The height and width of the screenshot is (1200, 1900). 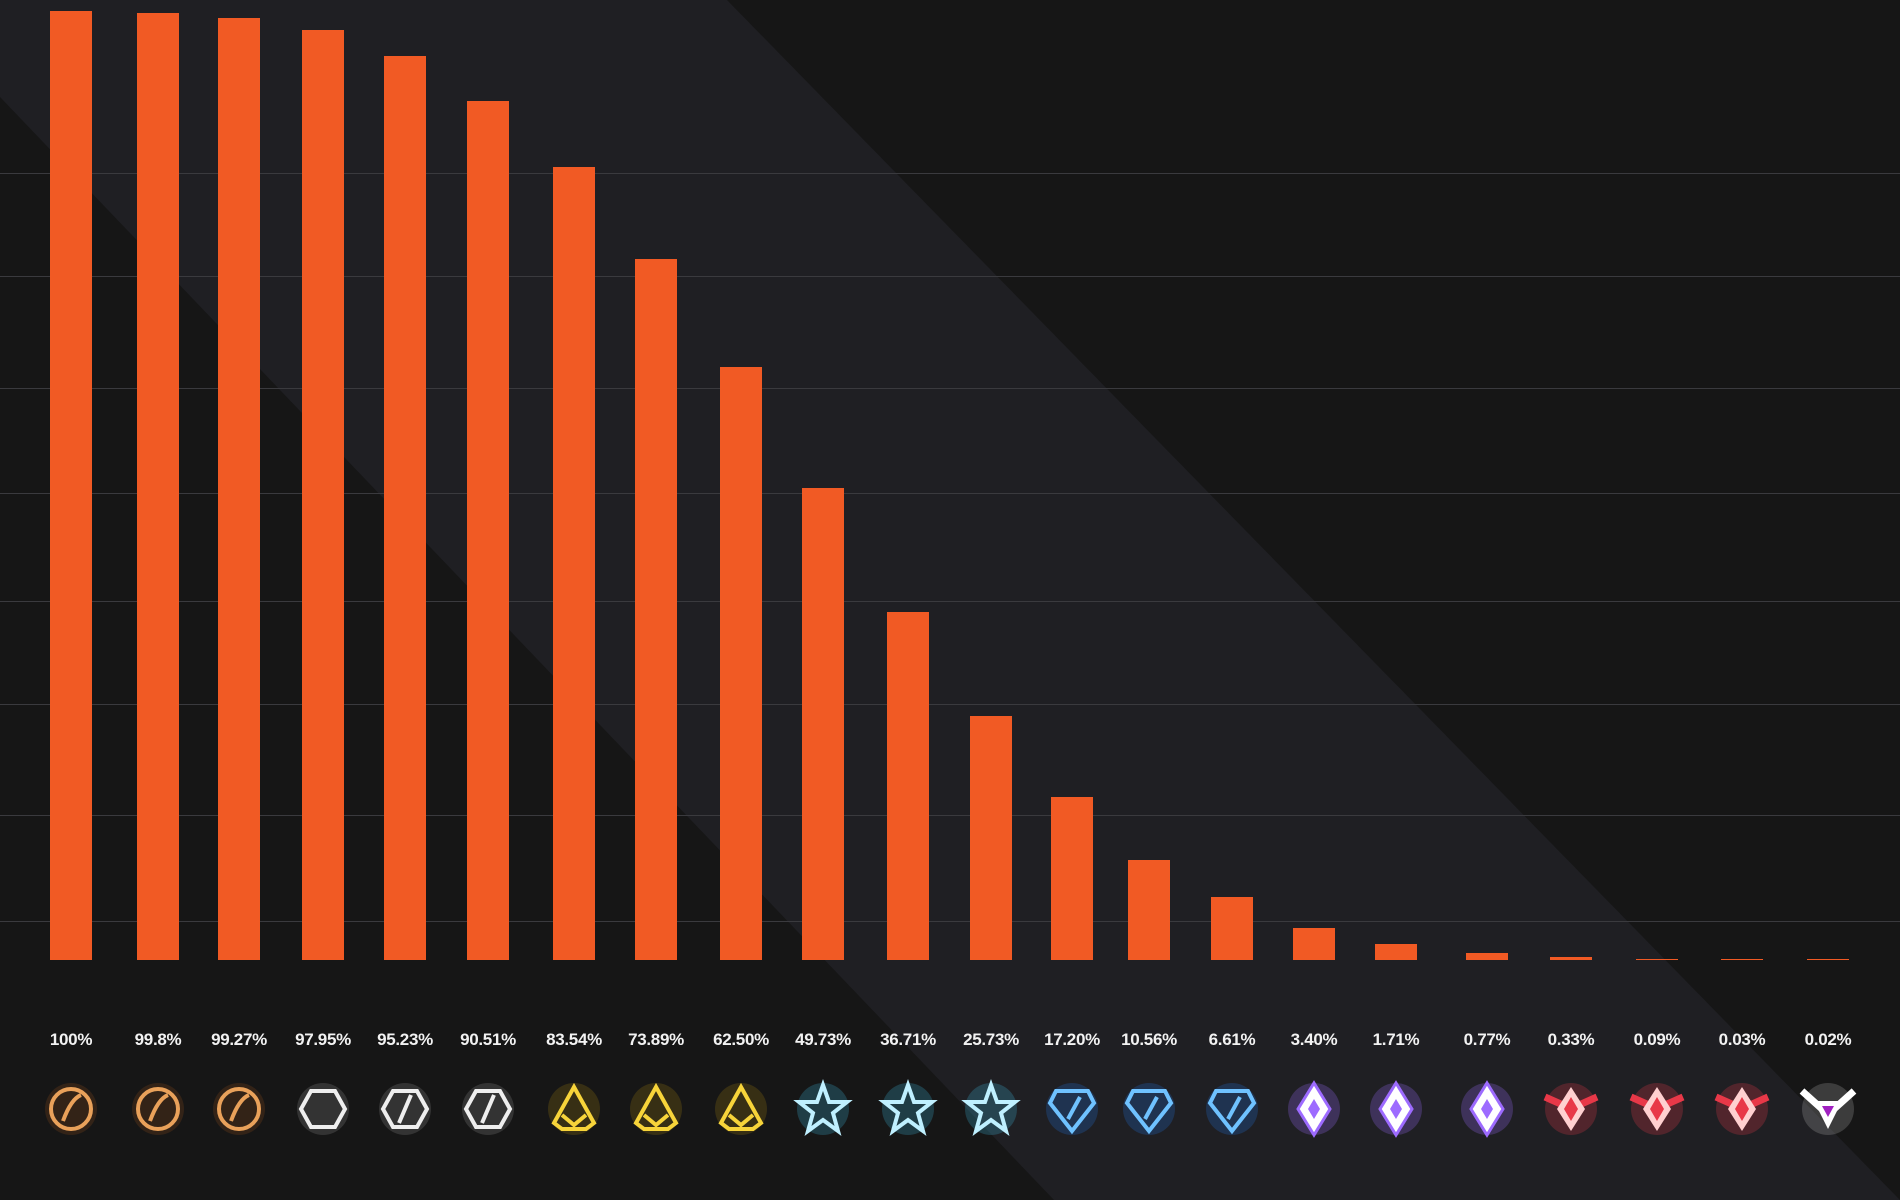 I want to click on data-label: 100%, so click(x=71, y=1039).